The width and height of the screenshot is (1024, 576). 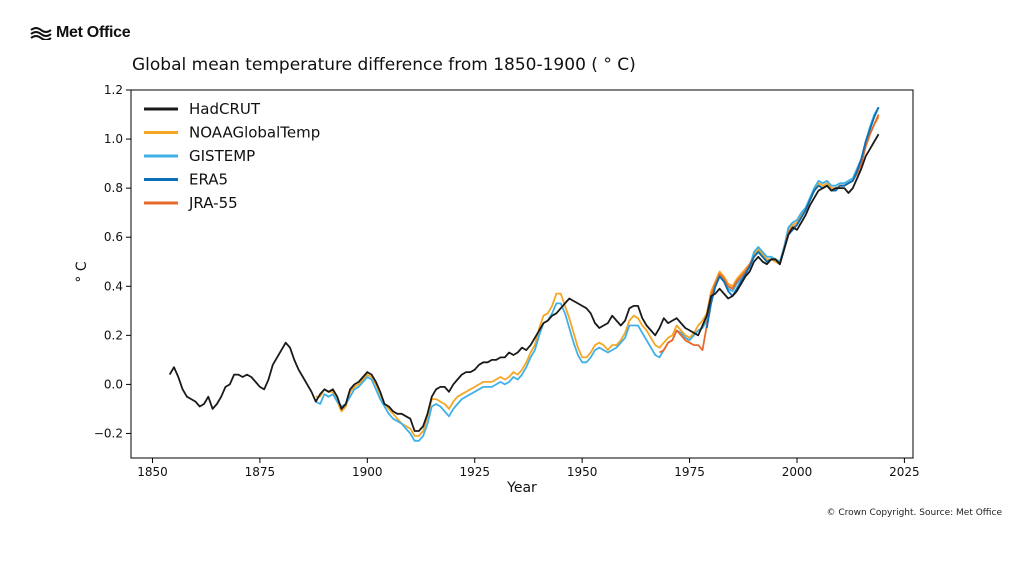 What do you see at coordinates (108, 433) in the screenshot?
I see `y-tick-label: −0.2` at bounding box center [108, 433].